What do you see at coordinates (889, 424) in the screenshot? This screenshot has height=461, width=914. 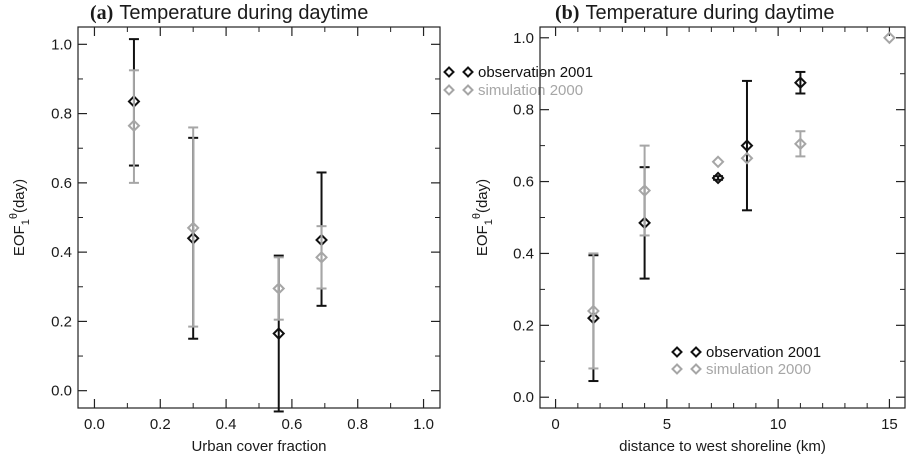 I see `x-tick-label: 15` at bounding box center [889, 424].